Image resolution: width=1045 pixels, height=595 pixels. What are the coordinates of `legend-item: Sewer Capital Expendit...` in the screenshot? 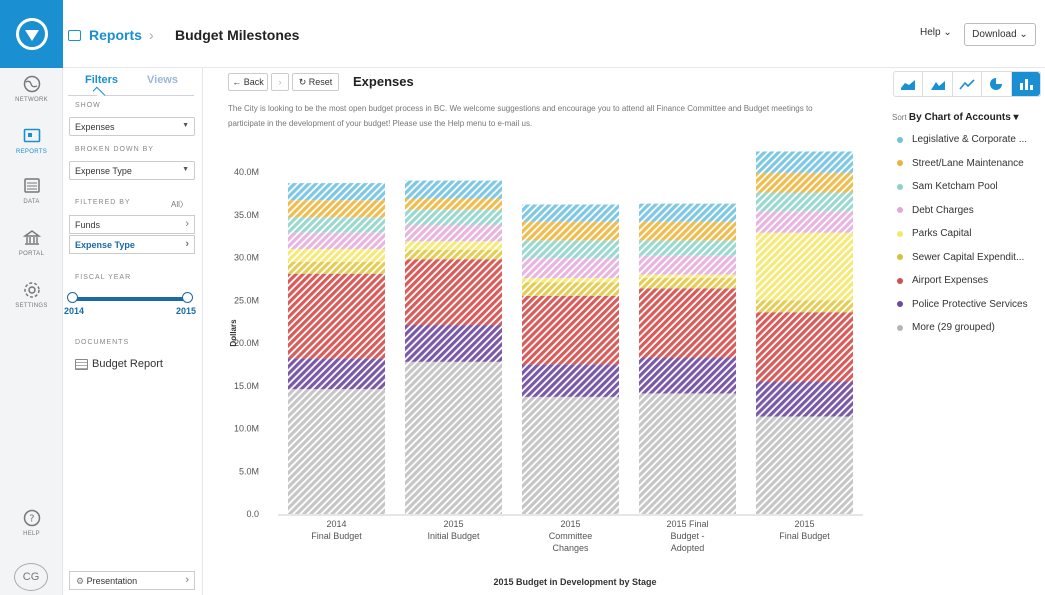 It's located at (960, 257).